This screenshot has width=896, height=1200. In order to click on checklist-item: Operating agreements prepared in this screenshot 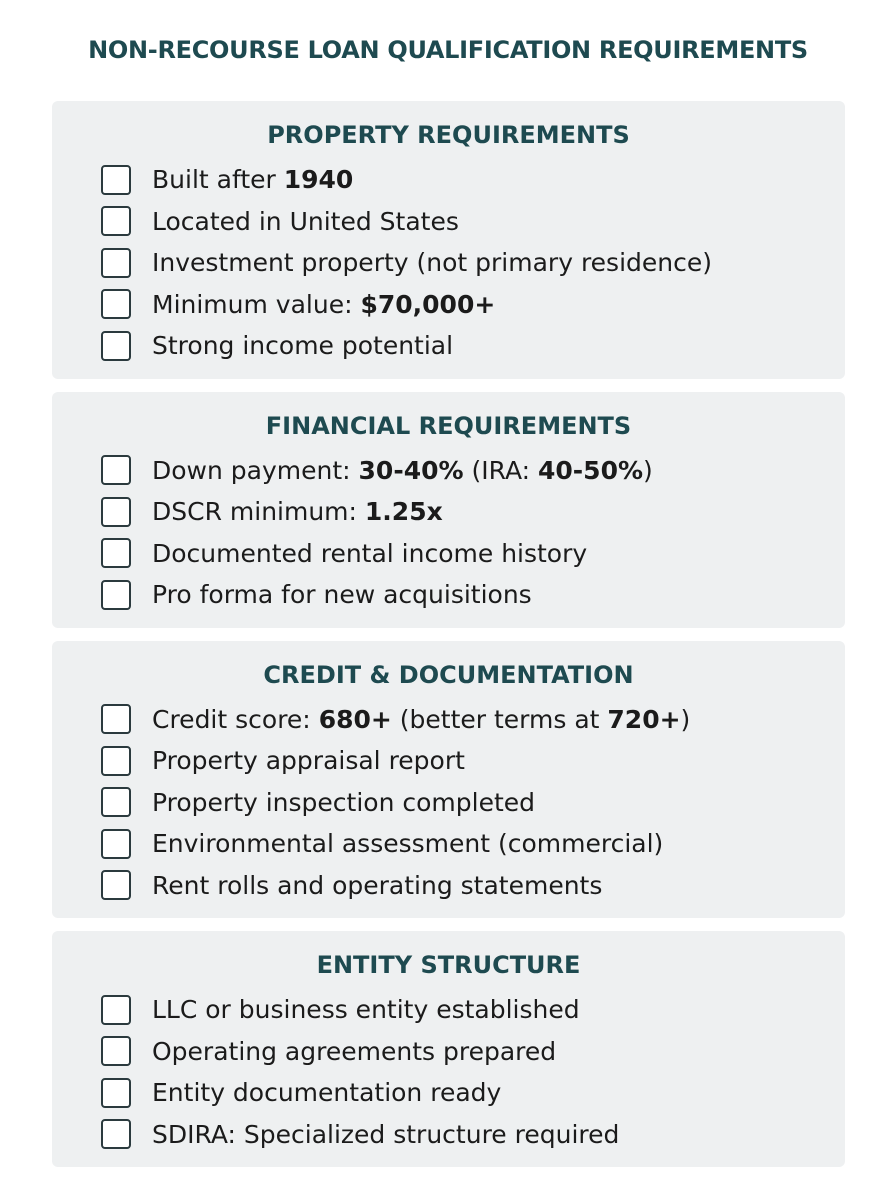, I will do `click(448, 1052)`.